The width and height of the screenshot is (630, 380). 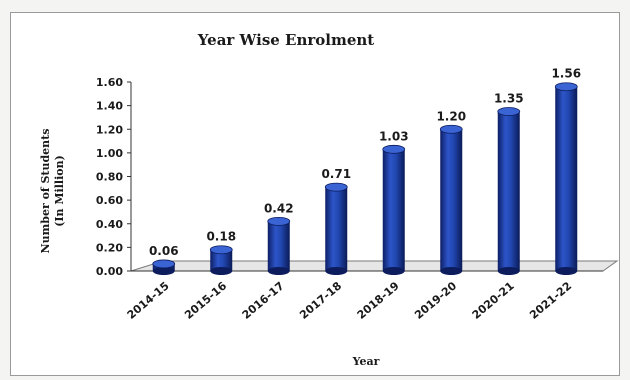 I want to click on y-tick-label: 0.00, so click(x=109, y=271).